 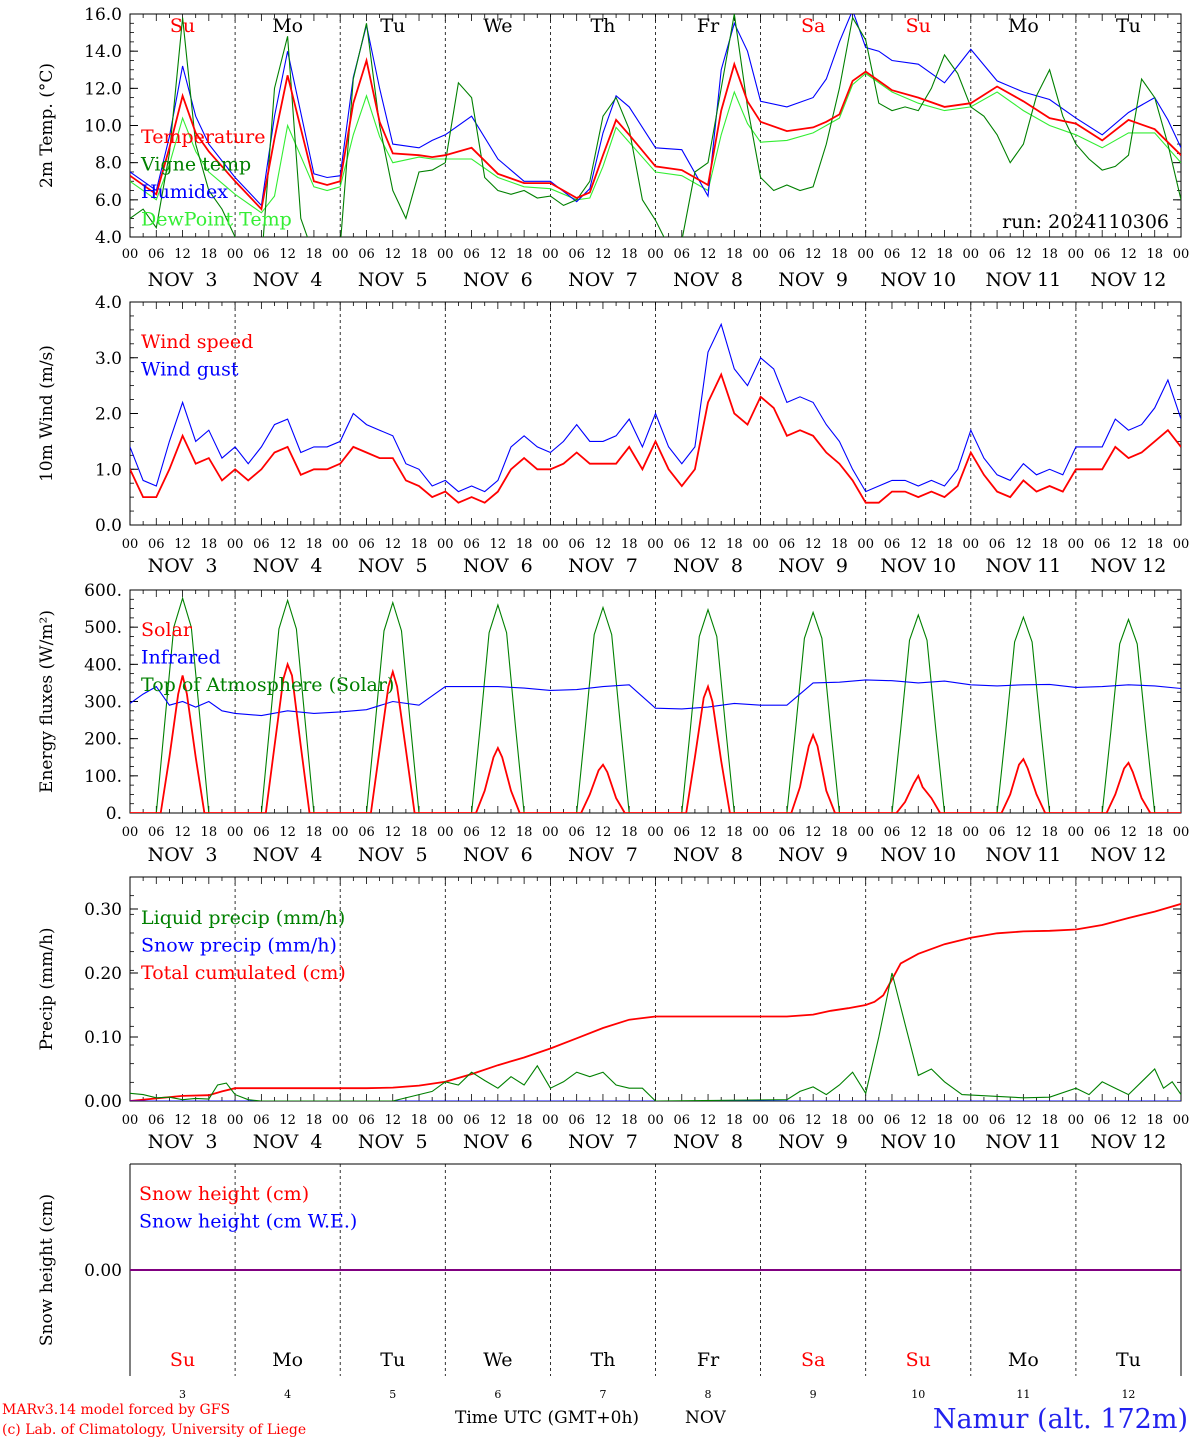 I want to click on y-axis-label: Energy fluxes (W/m²), so click(x=47, y=701).